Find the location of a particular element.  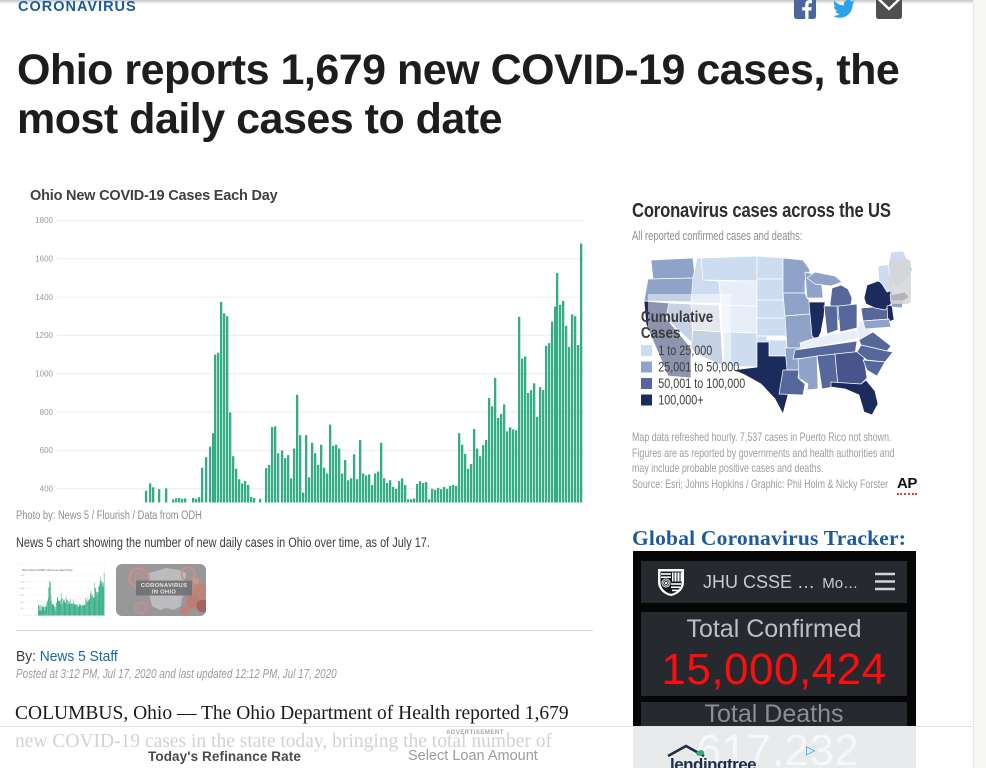

svg-text: 800 is located at coordinates (47, 412).